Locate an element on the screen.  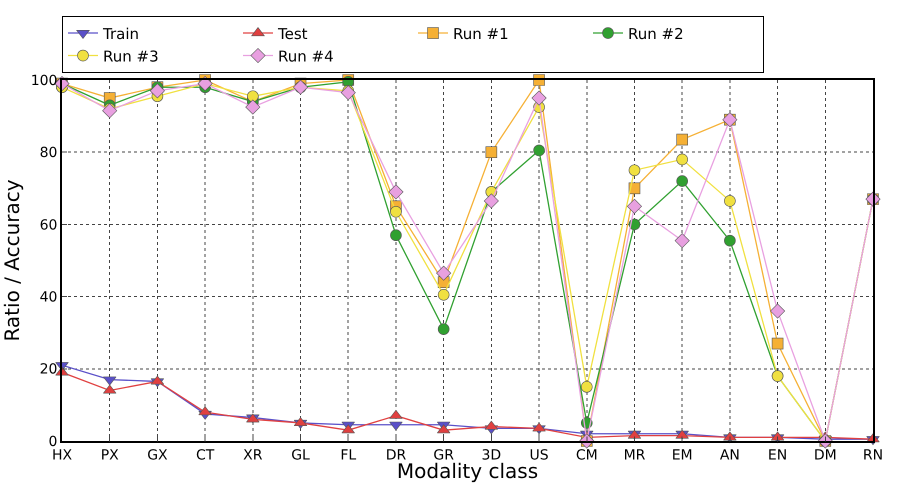
x-tick-label: RN is located at coordinates (873, 456).